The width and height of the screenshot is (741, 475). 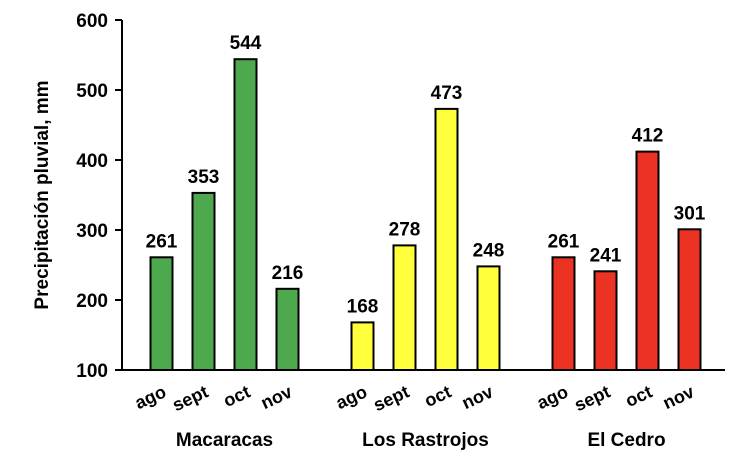 What do you see at coordinates (606, 255) in the screenshot?
I see `data-label: 241` at bounding box center [606, 255].